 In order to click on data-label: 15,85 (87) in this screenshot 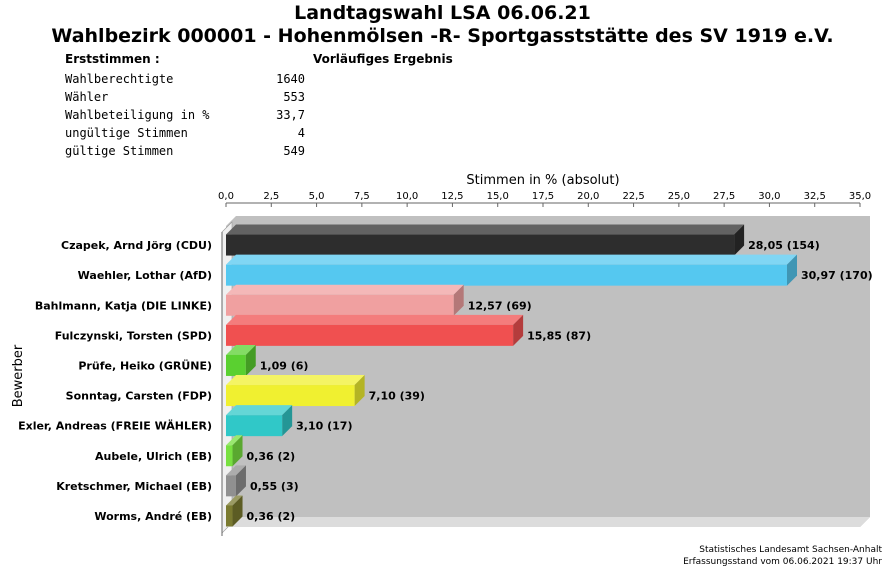, I will do `click(559, 335)`.